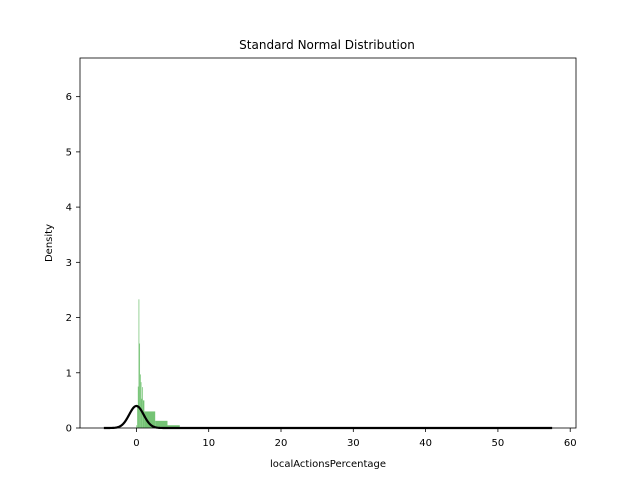  What do you see at coordinates (208, 443) in the screenshot?
I see `x-tick-label: 10` at bounding box center [208, 443].